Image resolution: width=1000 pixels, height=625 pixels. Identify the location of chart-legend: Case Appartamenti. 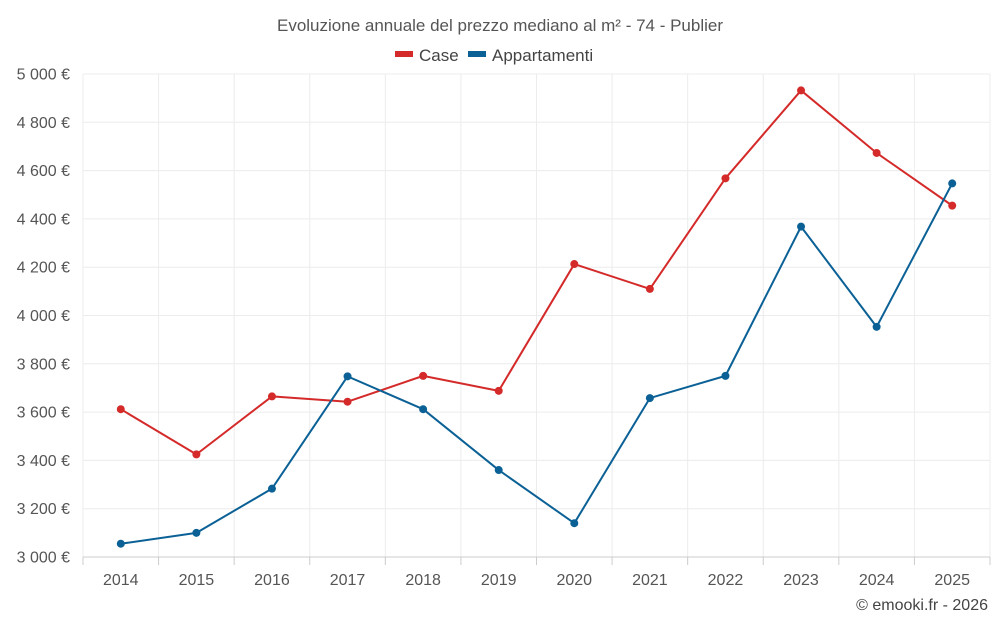
(494, 55).